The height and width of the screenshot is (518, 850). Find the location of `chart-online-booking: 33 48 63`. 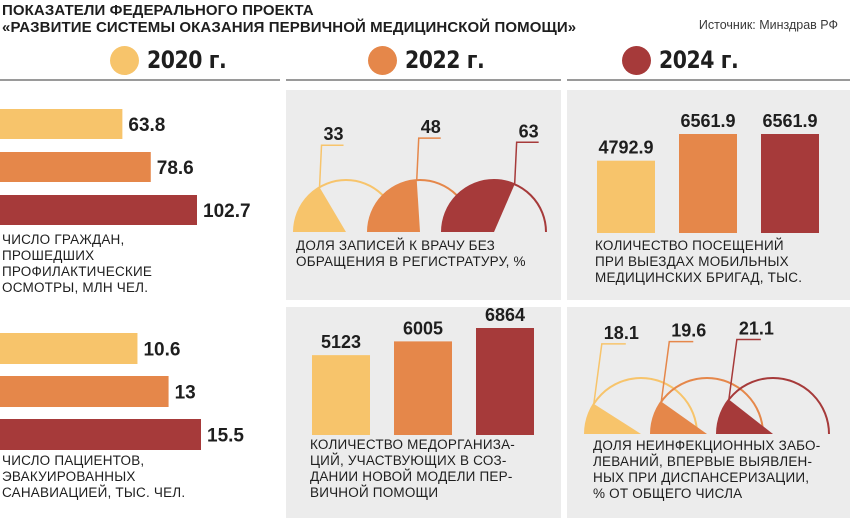

chart-online-booking: 33 48 63 is located at coordinates (420, 175).